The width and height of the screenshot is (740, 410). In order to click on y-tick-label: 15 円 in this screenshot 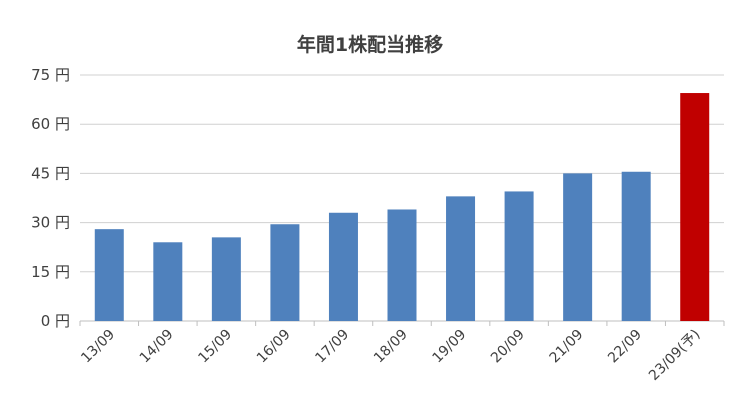, I will do `click(50, 272)`.